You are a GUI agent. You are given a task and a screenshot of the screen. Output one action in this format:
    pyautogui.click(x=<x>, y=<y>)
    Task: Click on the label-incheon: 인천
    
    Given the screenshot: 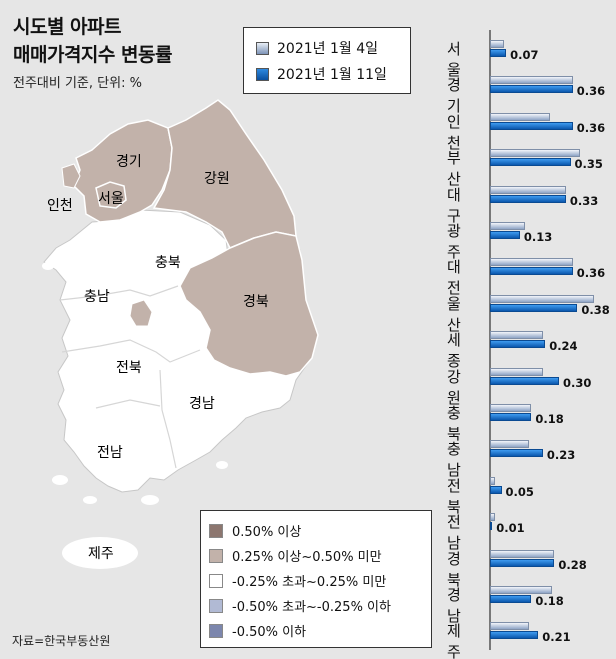 What is the action you would take?
    pyautogui.click(x=60, y=206)
    